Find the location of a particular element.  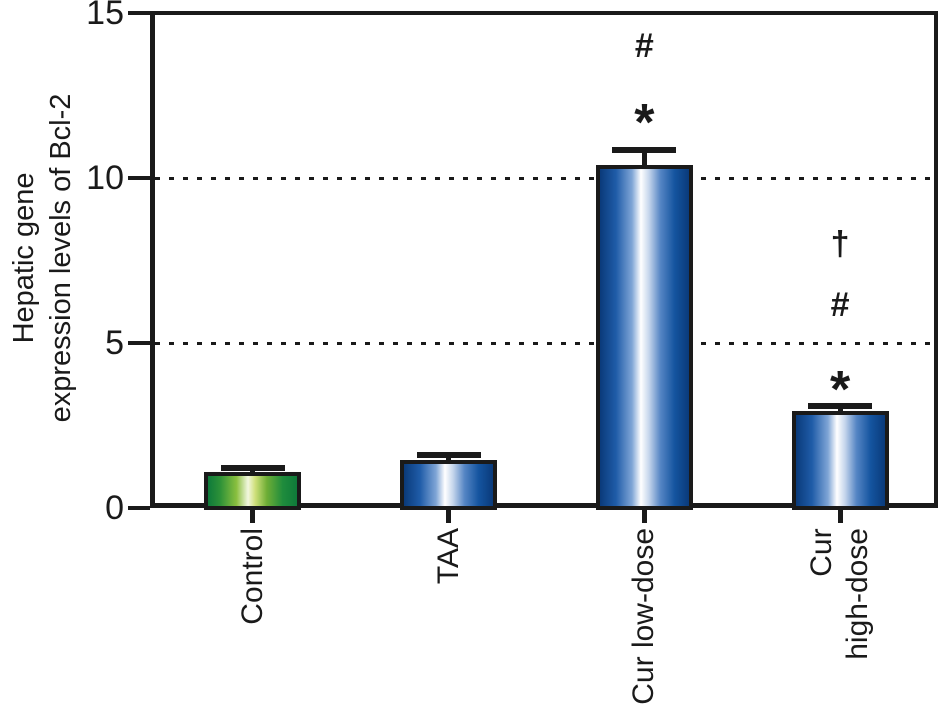

bar-cur-high-dose is located at coordinates (840, 460).